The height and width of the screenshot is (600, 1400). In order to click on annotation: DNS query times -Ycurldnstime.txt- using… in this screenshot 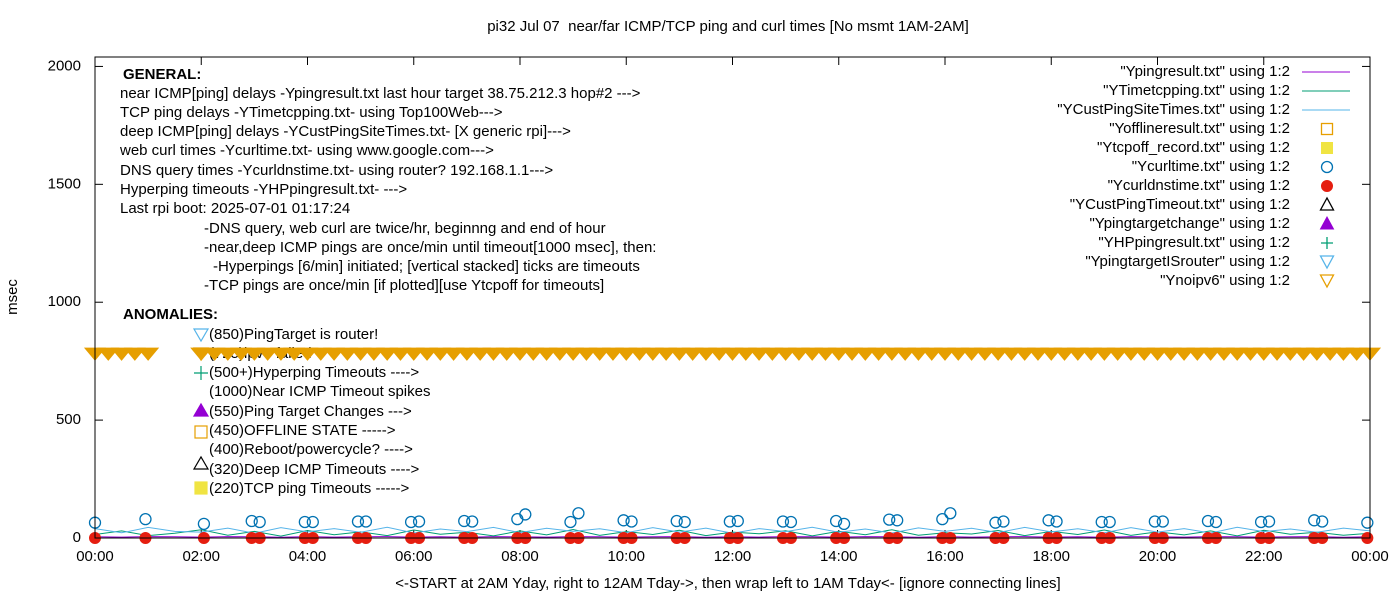, I will do `click(336, 170)`.